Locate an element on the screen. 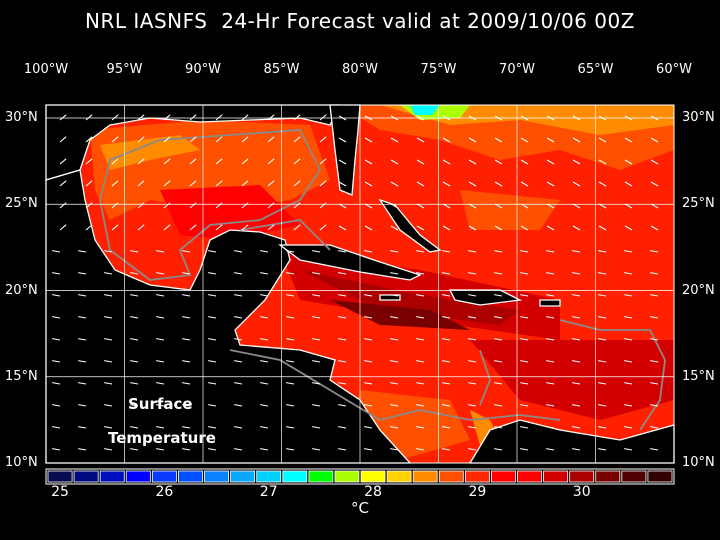  lon-tick-label: 65°W is located at coordinates (595, 69).